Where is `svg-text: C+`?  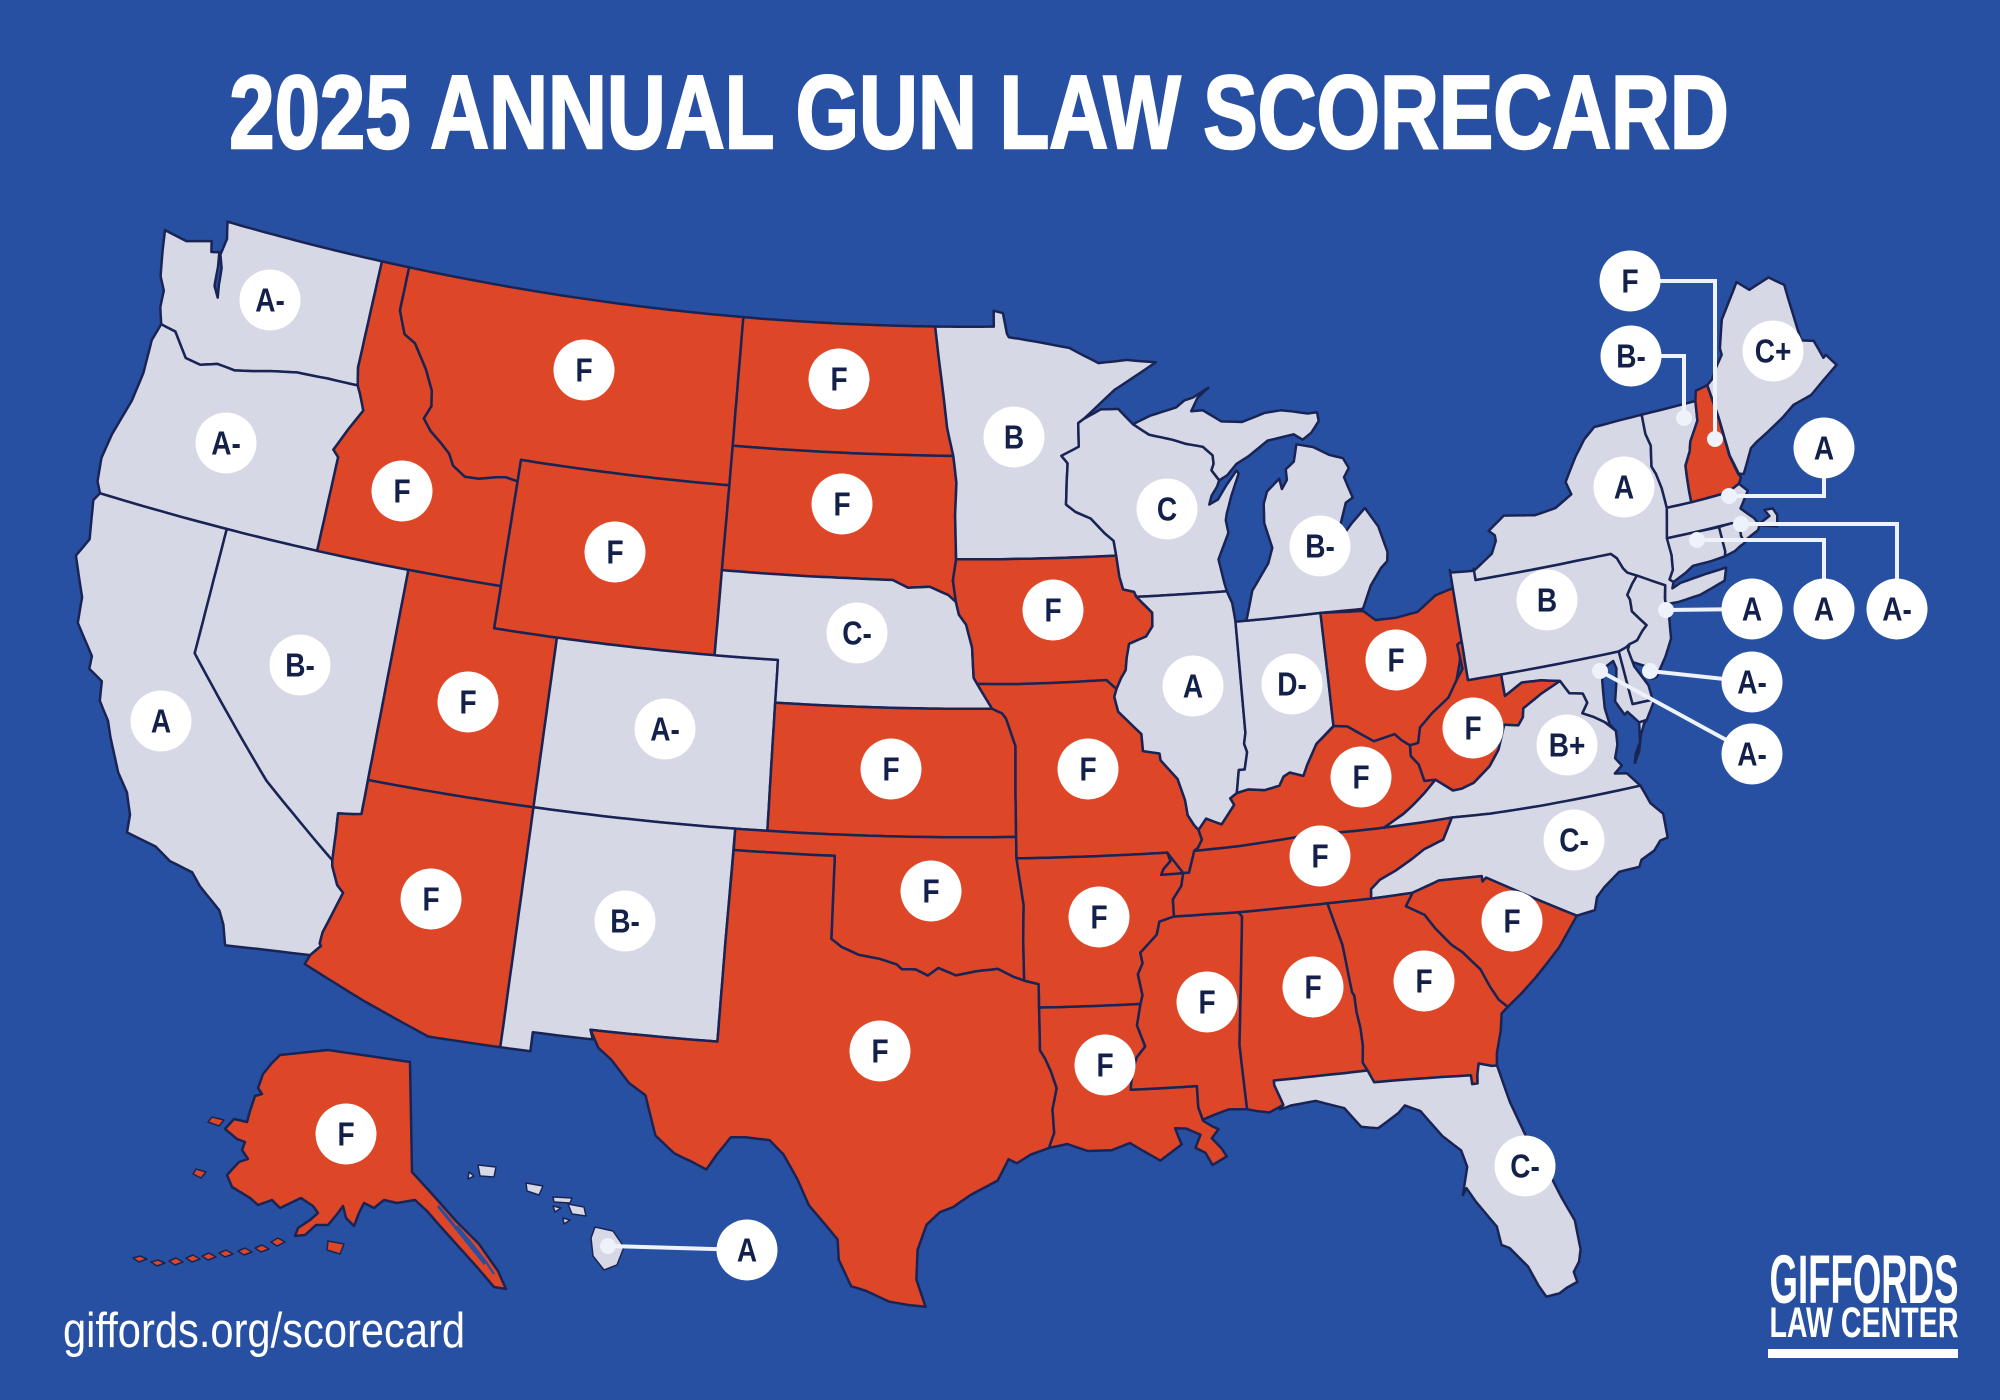
svg-text: C+ is located at coordinates (1773, 351).